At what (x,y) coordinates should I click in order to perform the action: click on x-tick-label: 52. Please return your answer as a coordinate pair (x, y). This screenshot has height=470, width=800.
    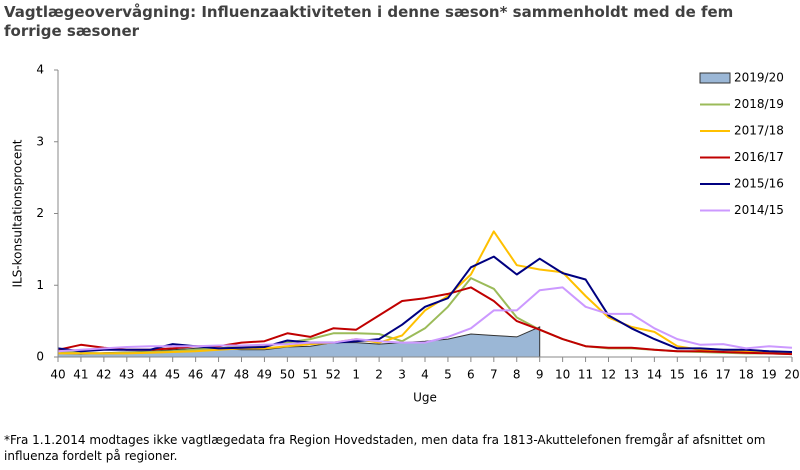
    Looking at the image, I should click on (333, 375).